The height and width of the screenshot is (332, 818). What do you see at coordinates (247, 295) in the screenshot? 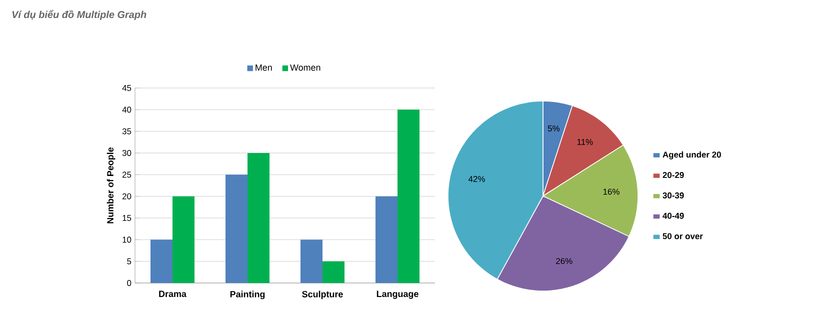
I see `x-tick-label: Painting` at bounding box center [247, 295].